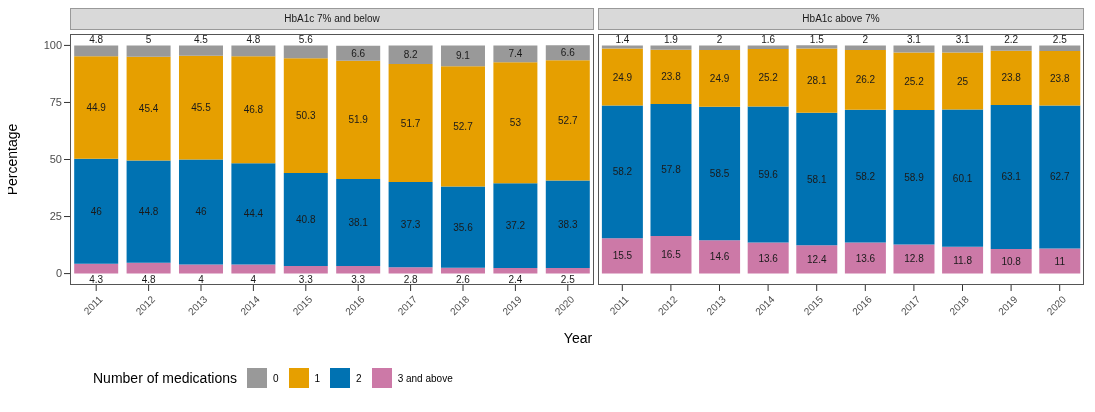 The width and height of the screenshot is (1095, 412). I want to click on data-label: 15.5, so click(622, 256).